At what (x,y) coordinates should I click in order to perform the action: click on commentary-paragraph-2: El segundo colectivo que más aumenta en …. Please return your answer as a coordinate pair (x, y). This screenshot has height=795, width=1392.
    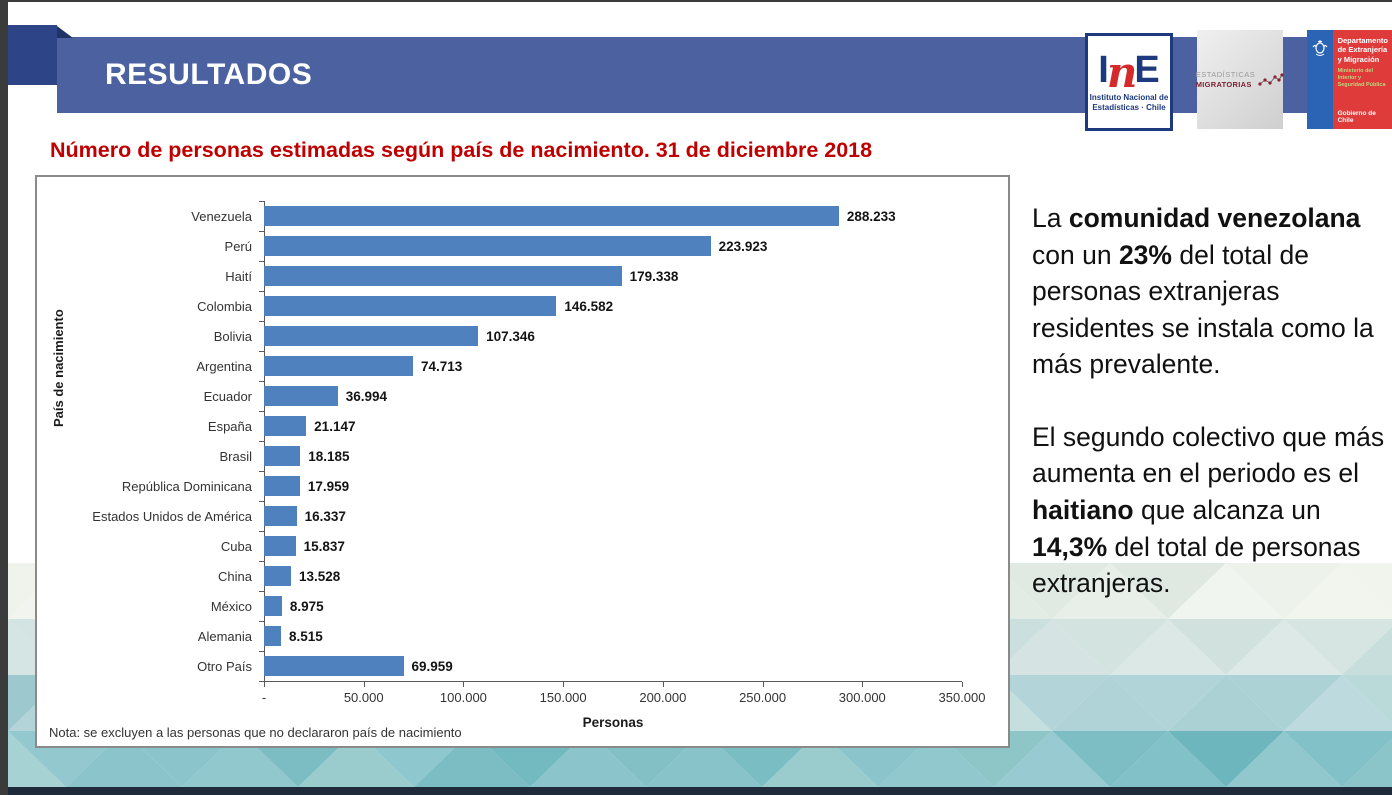
    Looking at the image, I should click on (1208, 510).